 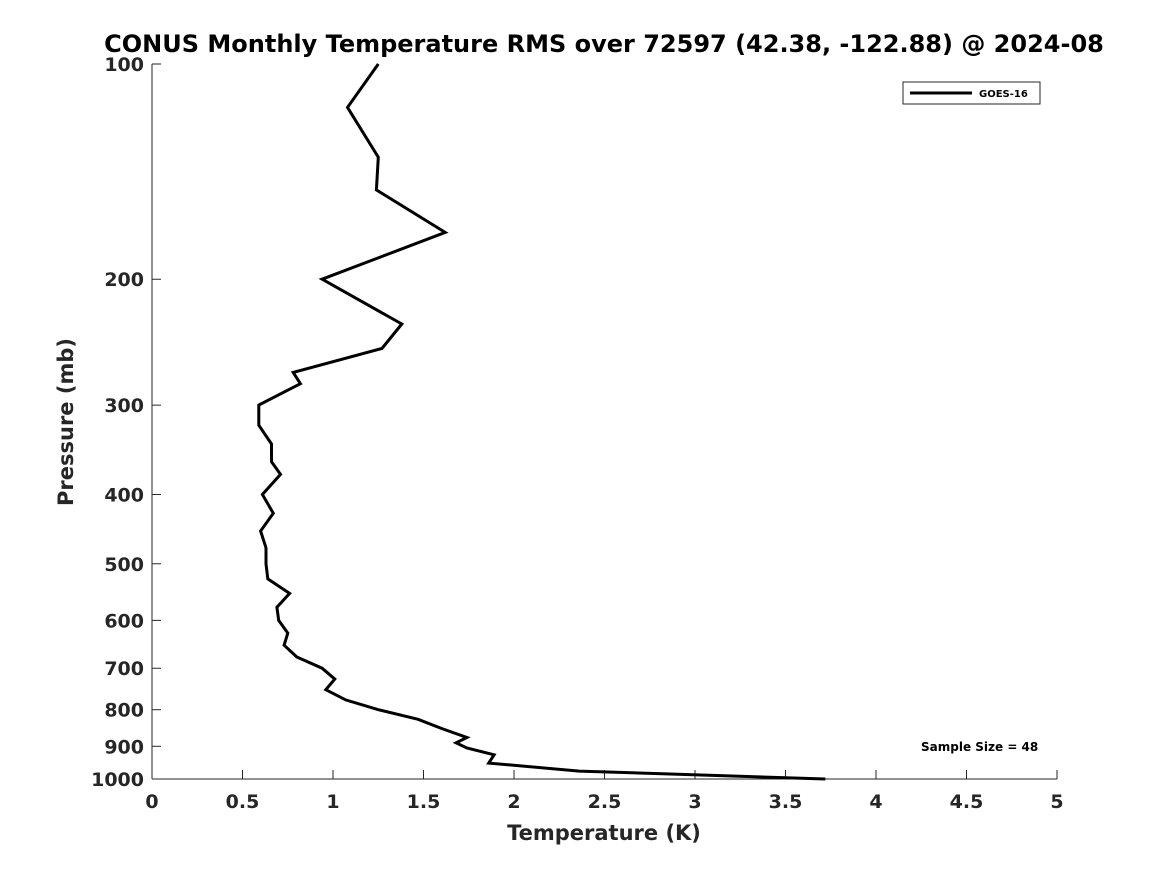 What do you see at coordinates (124, 406) in the screenshot?
I see `y-tick-label: 300` at bounding box center [124, 406].